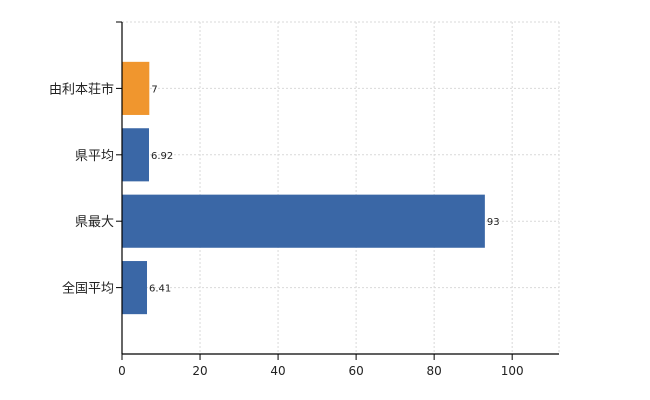  I want to click on category-label-0: 由利本荘市, so click(81, 89).